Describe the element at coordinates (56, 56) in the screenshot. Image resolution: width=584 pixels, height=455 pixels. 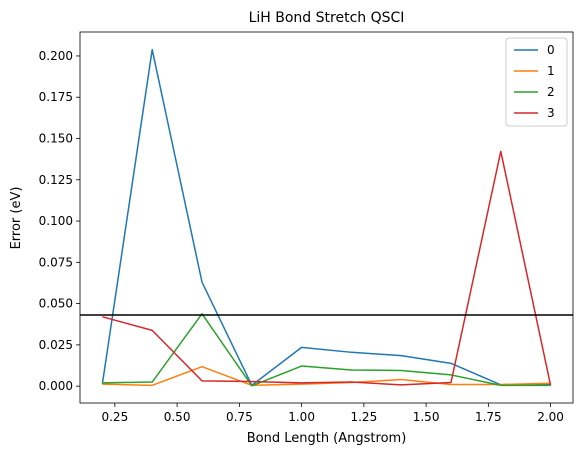
I see `y-tick-label: 0.200` at that location.